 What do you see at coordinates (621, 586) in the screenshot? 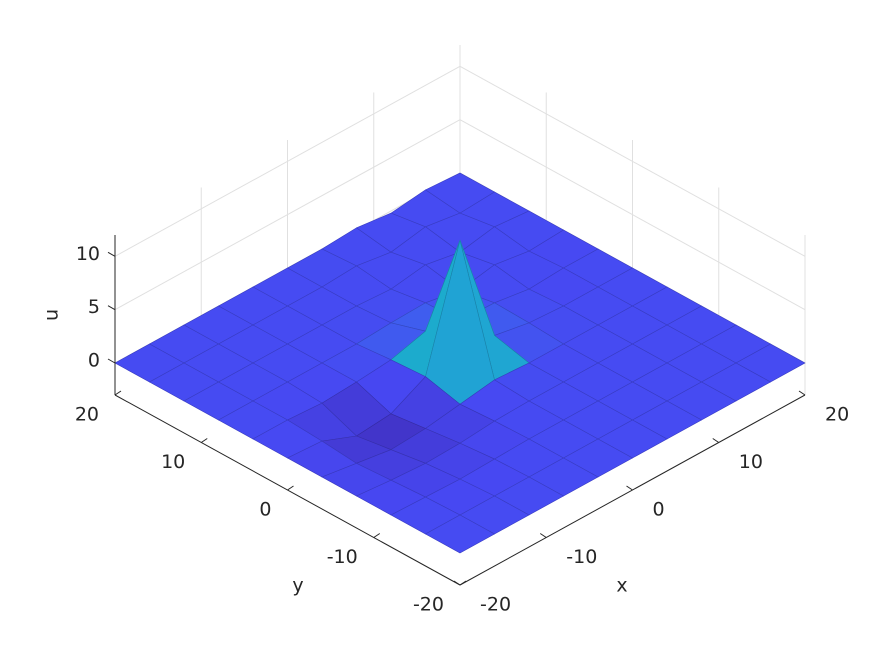
I see `x-axis-label: x` at bounding box center [621, 586].